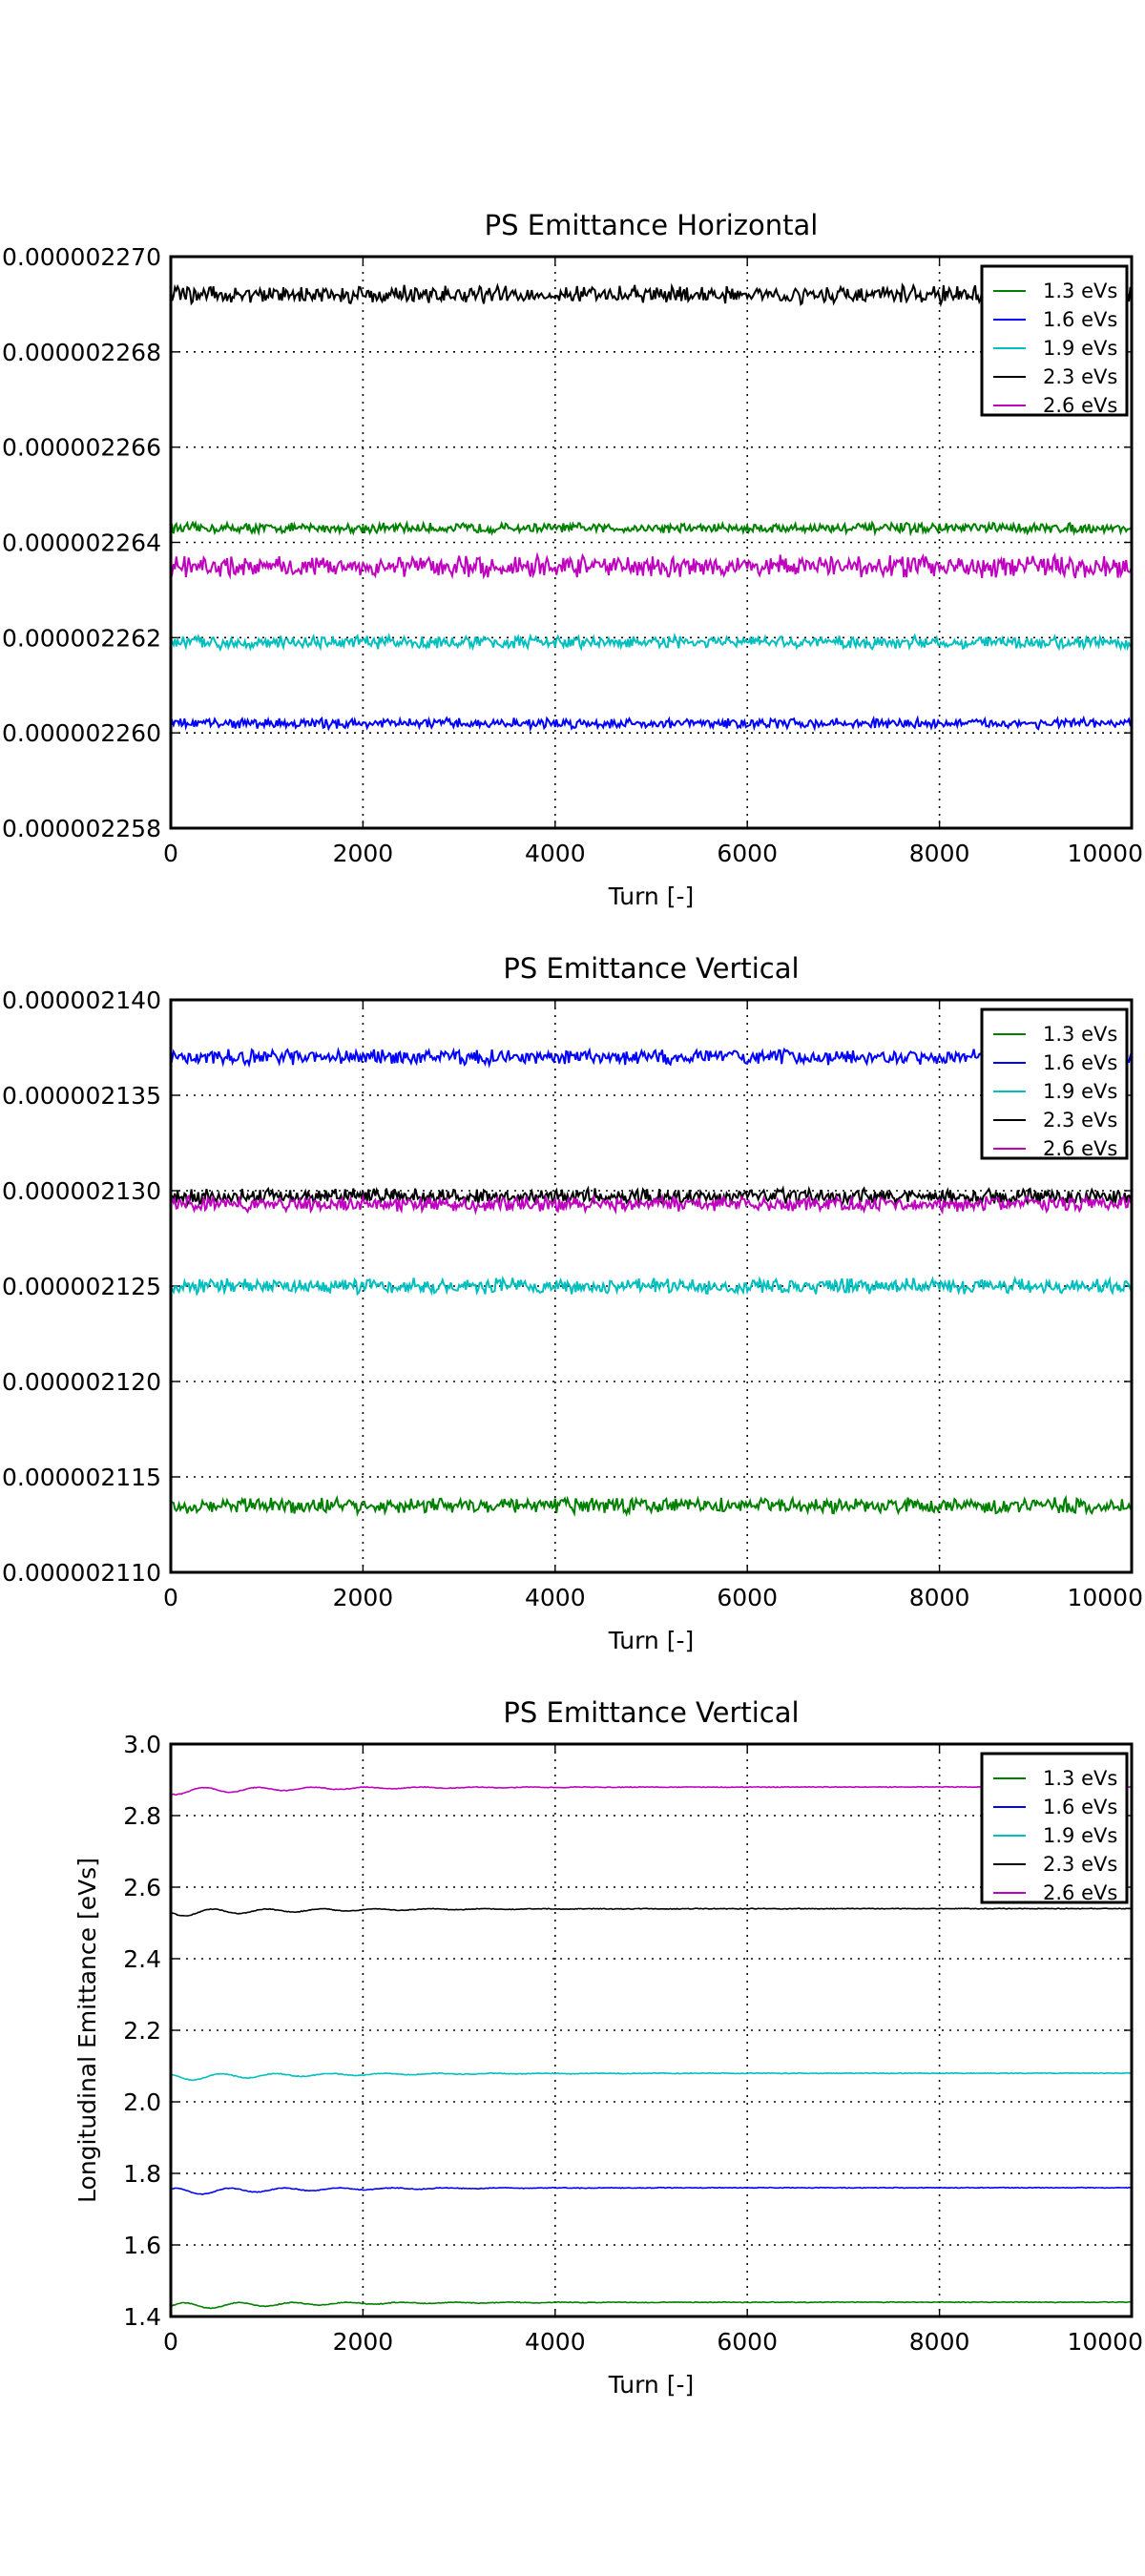 This screenshot has height=2576, width=1145. I want to click on chart-title: PS Emittance Horizontal, so click(652, 225).